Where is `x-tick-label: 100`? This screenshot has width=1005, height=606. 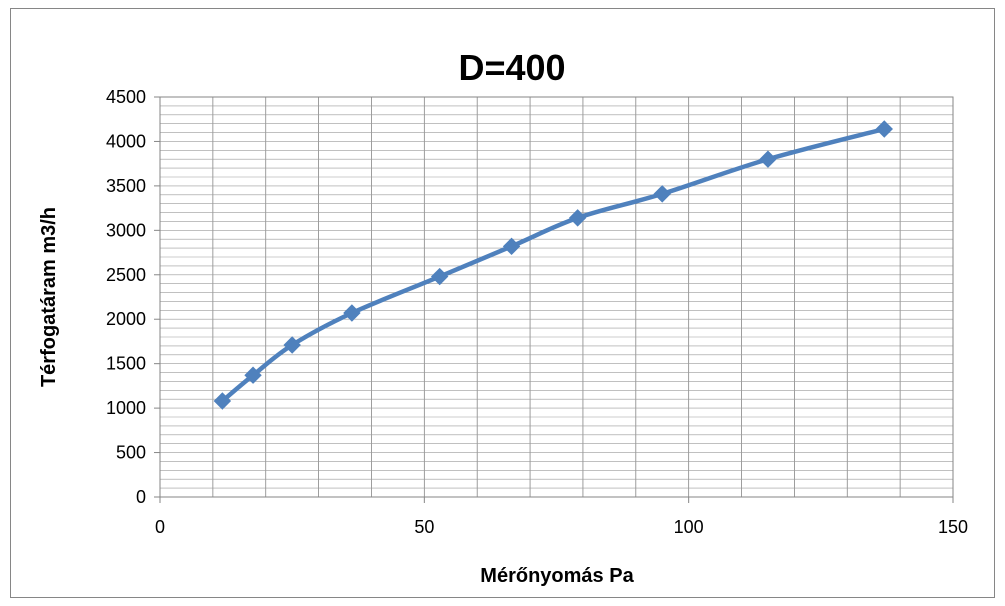
x-tick-label: 100 is located at coordinates (689, 527).